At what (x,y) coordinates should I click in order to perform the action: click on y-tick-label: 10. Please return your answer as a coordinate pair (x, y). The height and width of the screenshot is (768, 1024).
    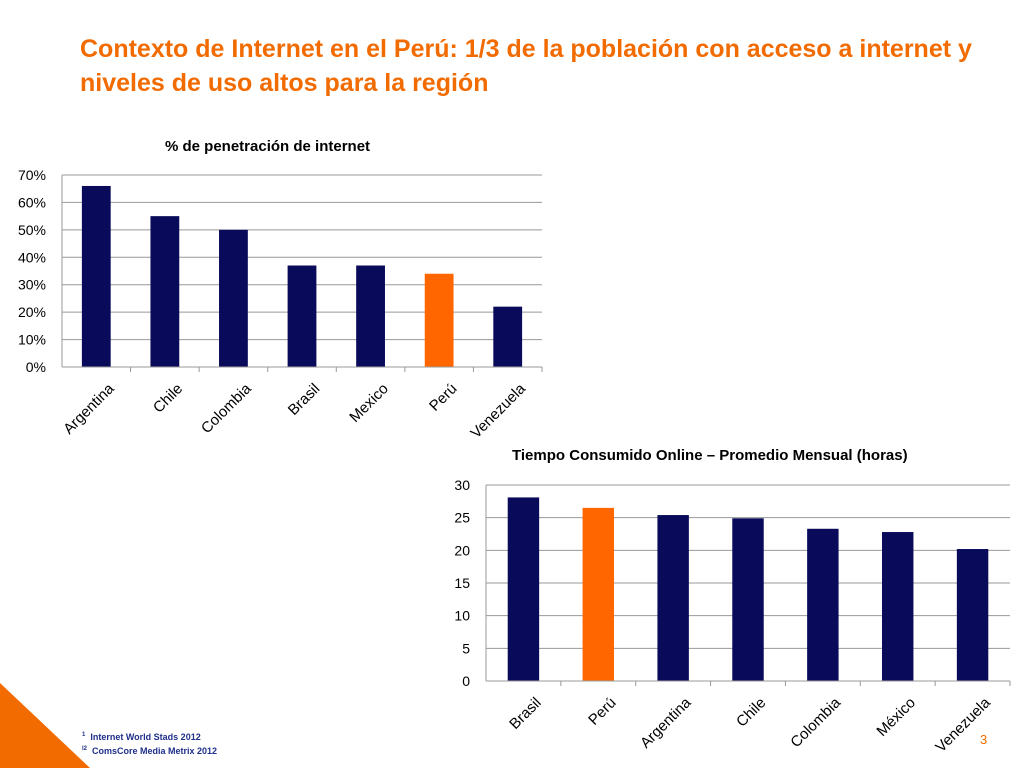
    Looking at the image, I should click on (462, 616).